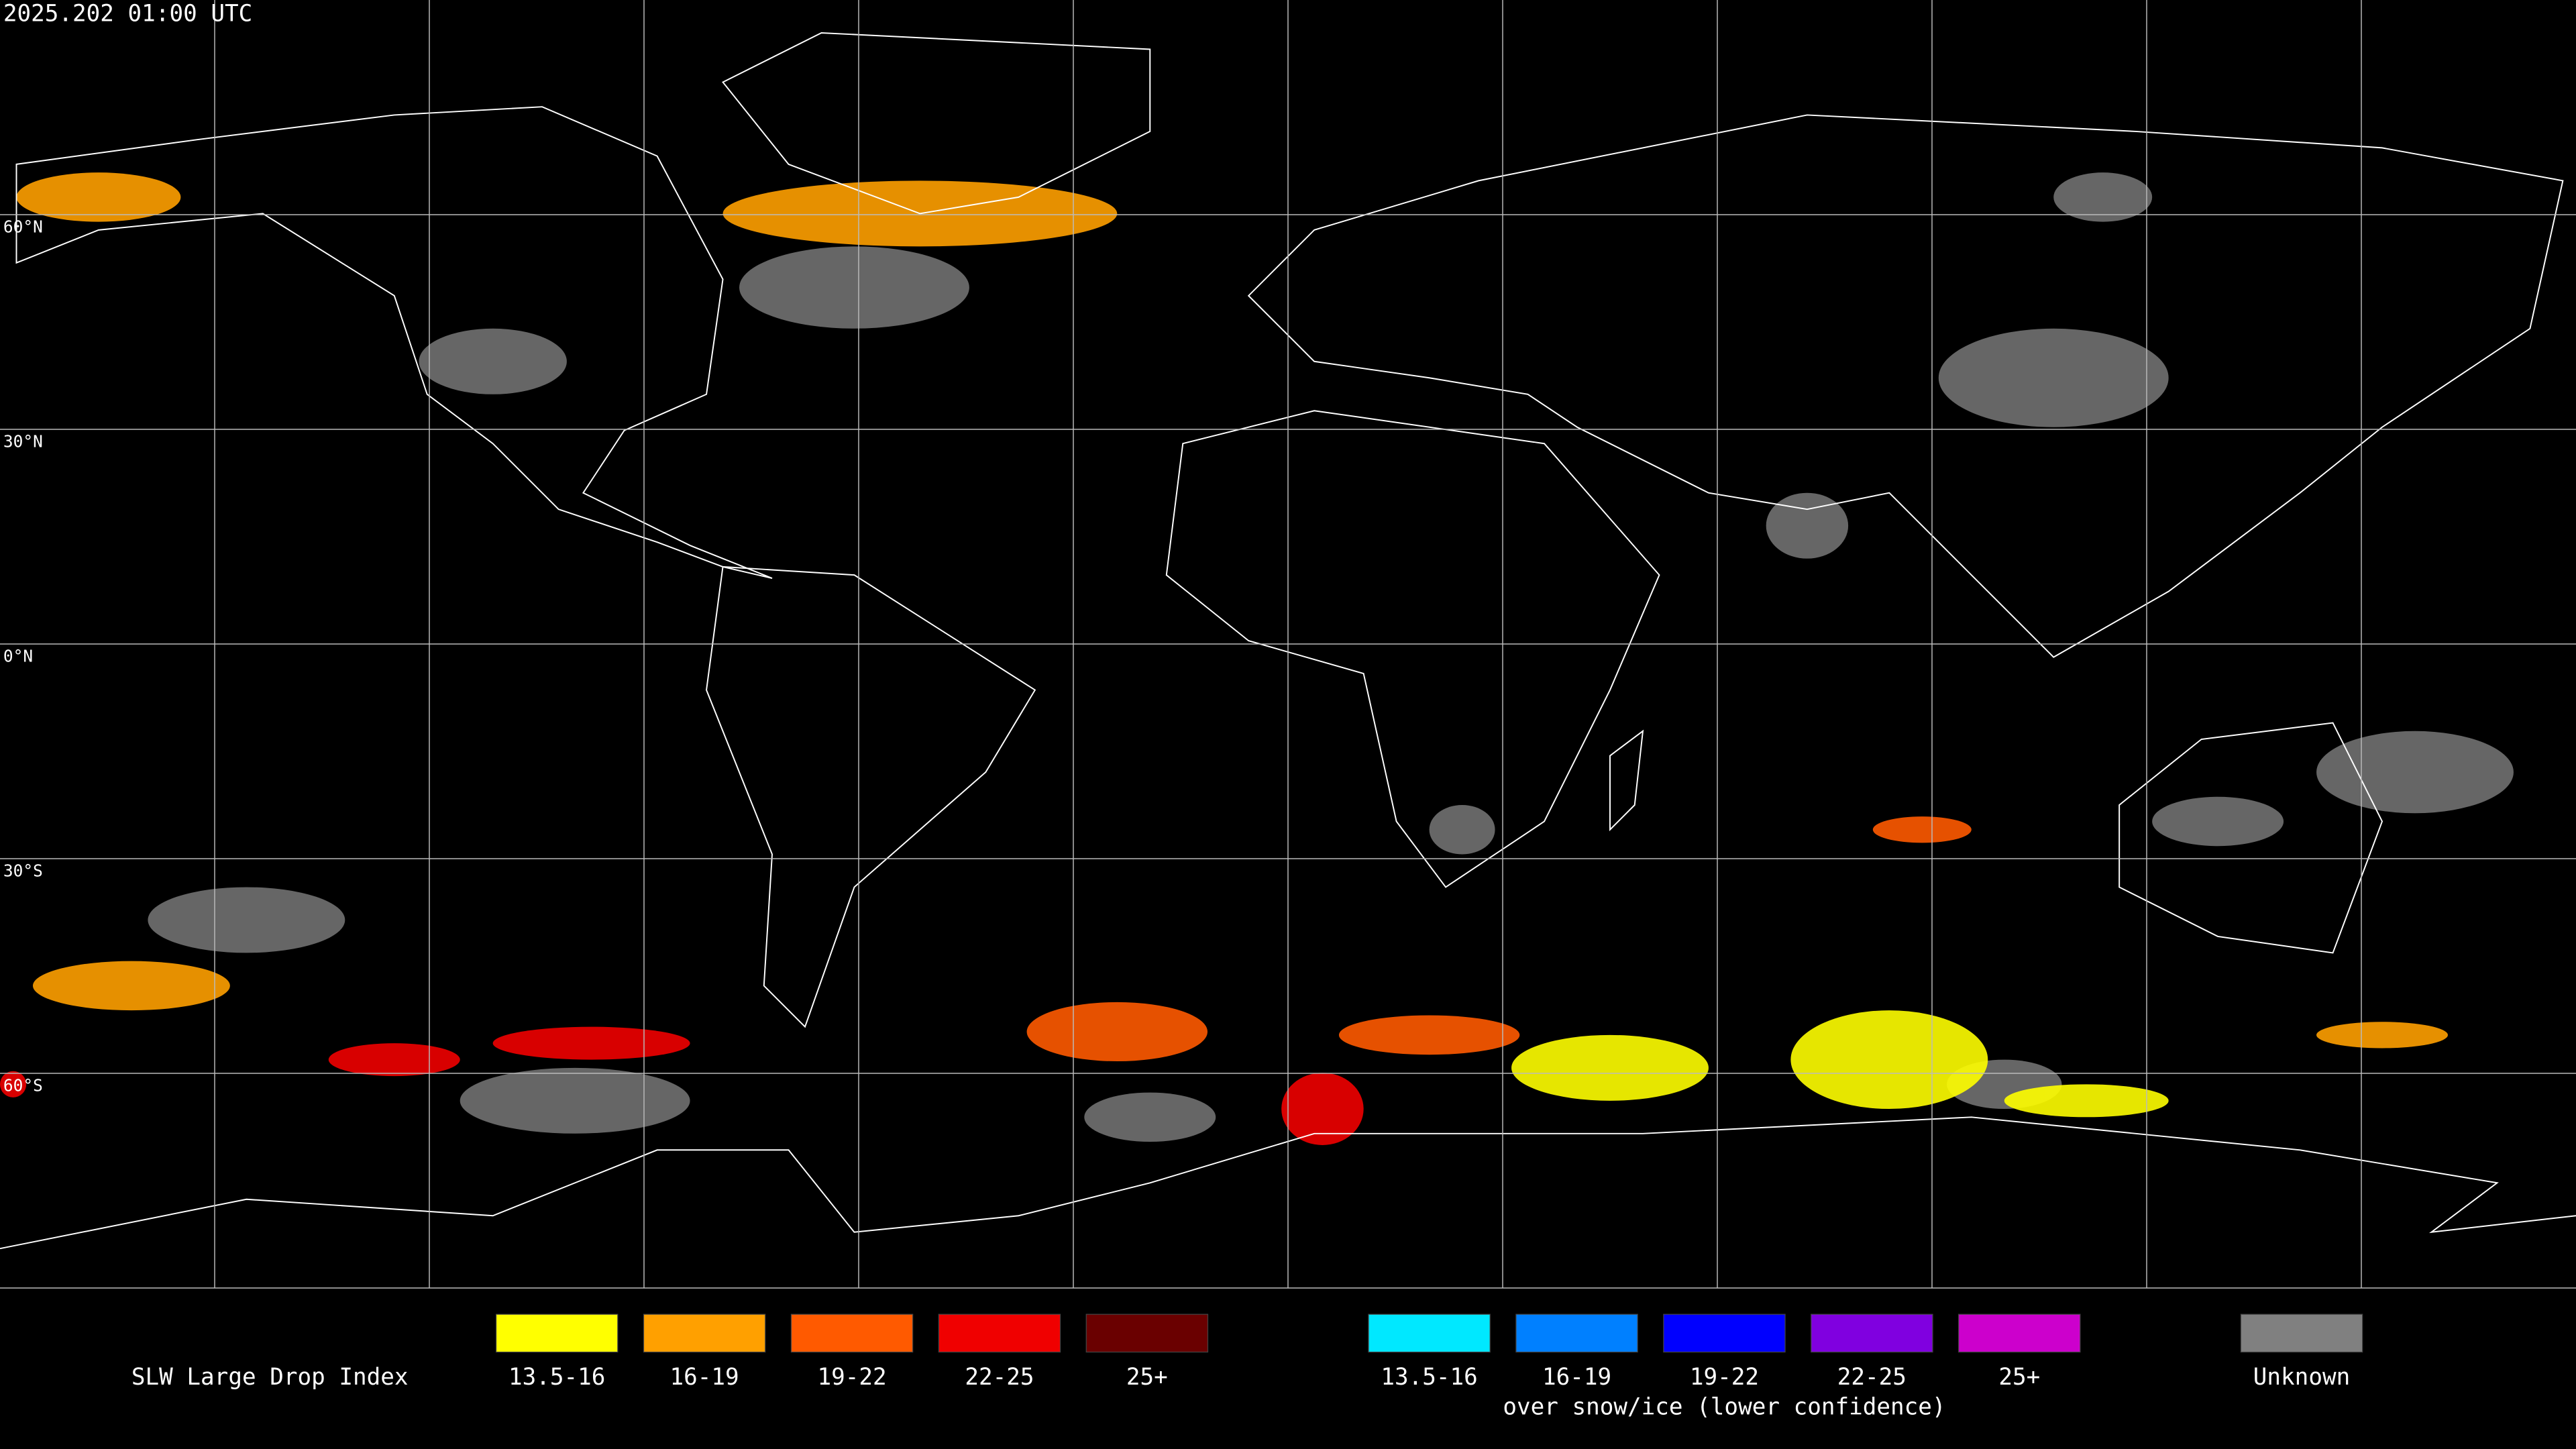 Image resolution: width=2576 pixels, height=1449 pixels. What do you see at coordinates (270, 1377) in the screenshot?
I see `legend-title: SLW Large Drop Index` at bounding box center [270, 1377].